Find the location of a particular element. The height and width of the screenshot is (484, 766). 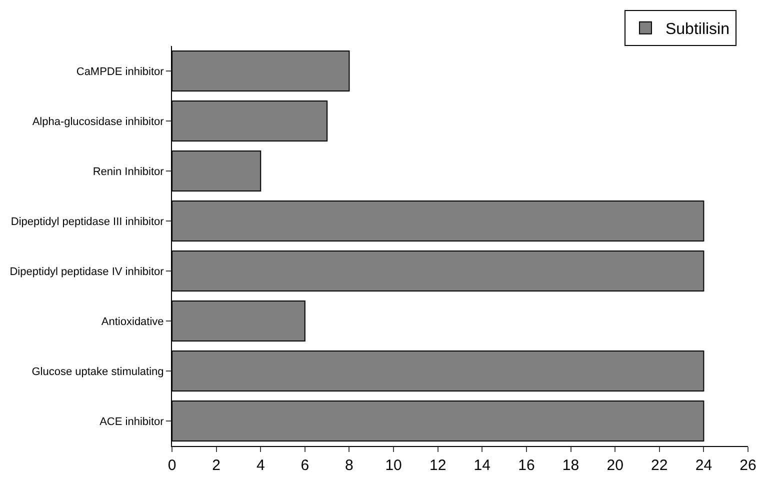

y-tick-label: Glucose uptake stimulating is located at coordinates (98, 372).